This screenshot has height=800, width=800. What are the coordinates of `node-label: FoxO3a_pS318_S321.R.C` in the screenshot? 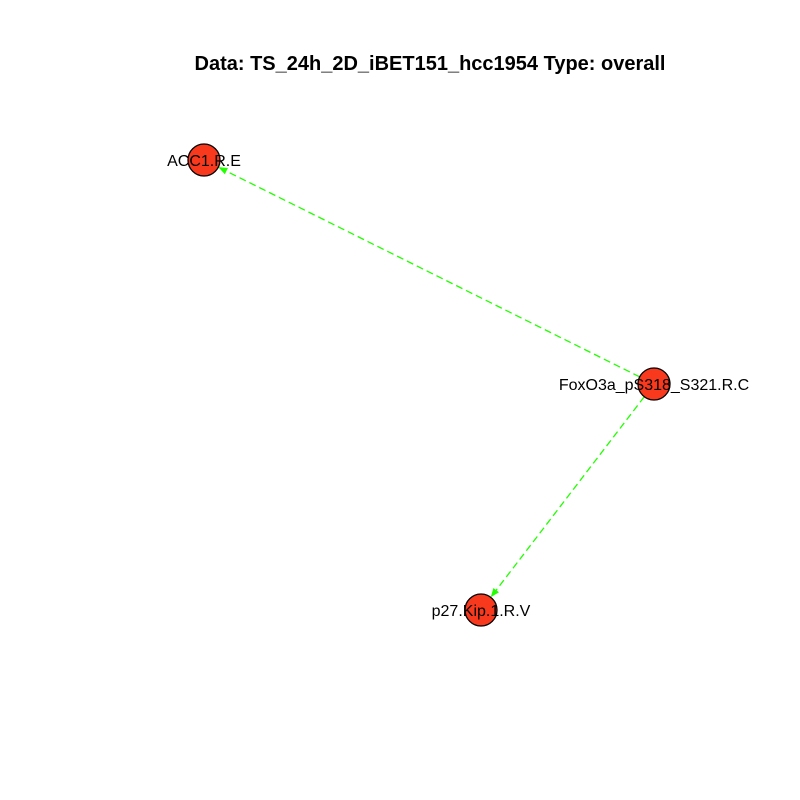 It's located at (654, 385).